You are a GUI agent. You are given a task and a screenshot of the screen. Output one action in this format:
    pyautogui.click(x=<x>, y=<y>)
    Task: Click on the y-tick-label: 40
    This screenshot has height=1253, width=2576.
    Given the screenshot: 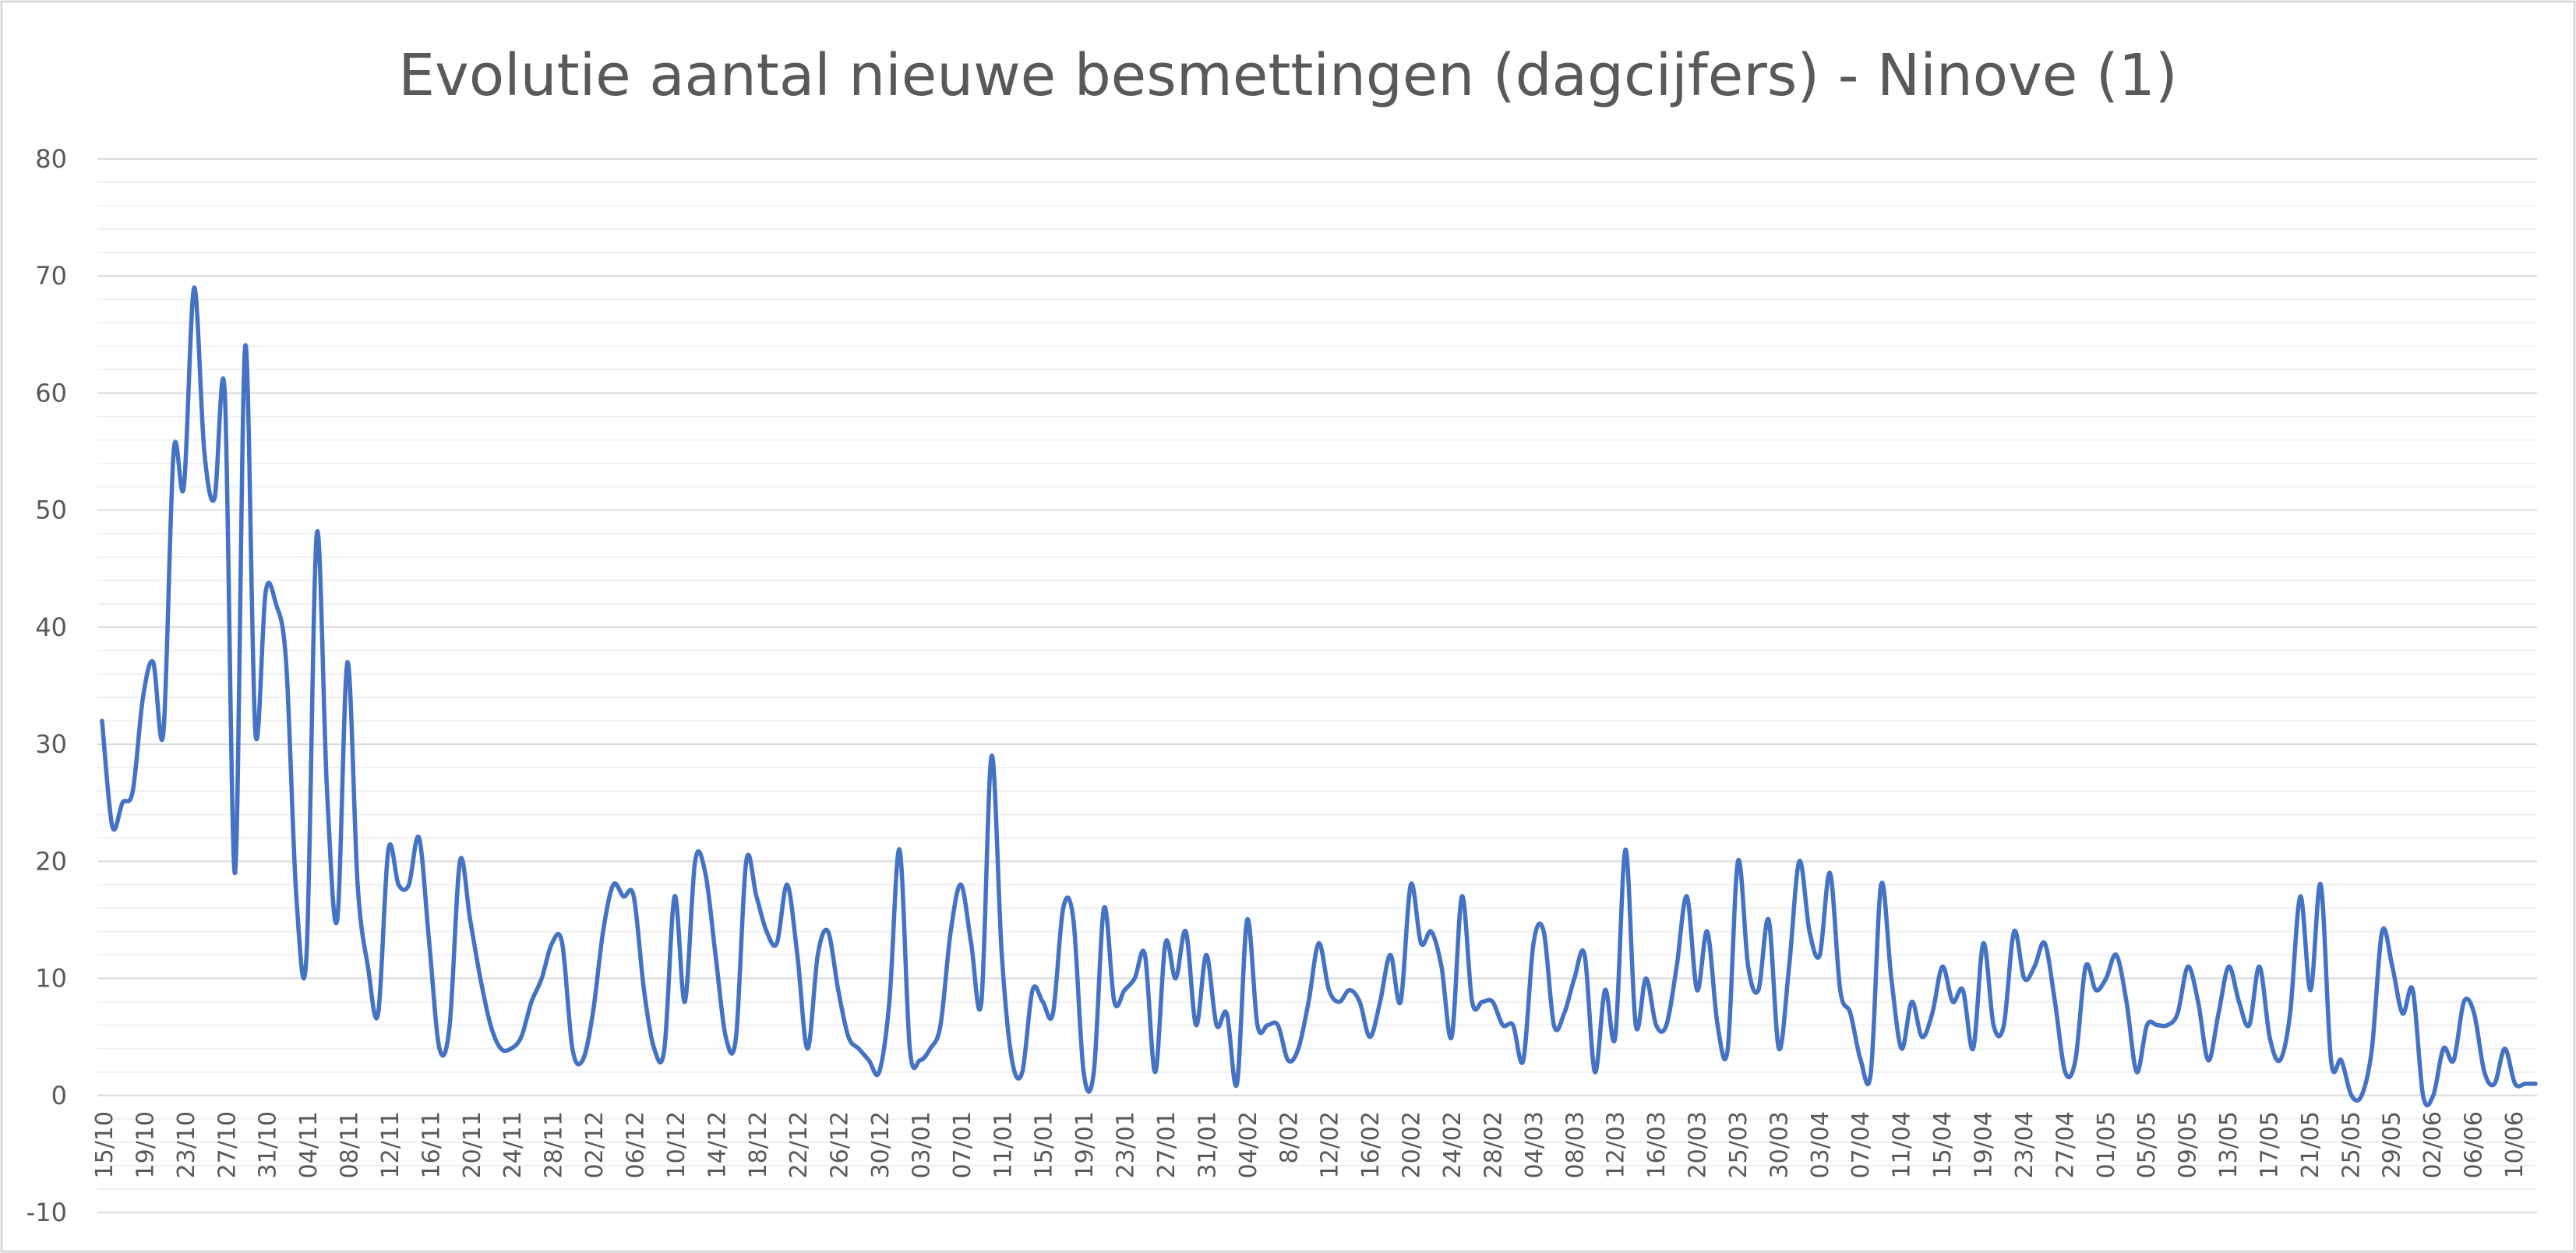 What is the action you would take?
    pyautogui.click(x=51, y=627)
    